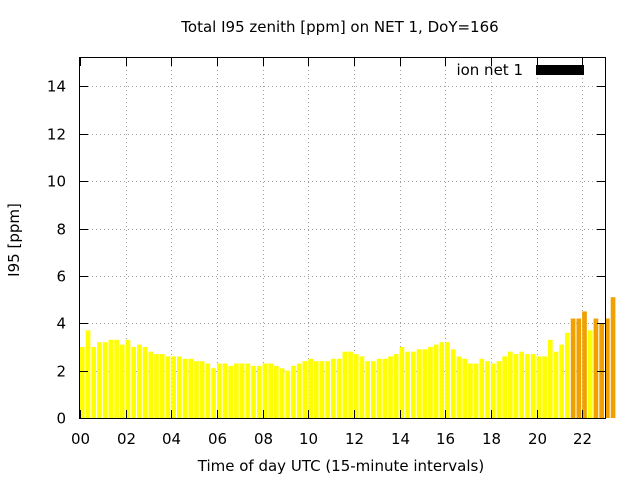 This screenshot has width=640, height=480. I want to click on x-axis-label: Time of day UTC (15-minute intervals), so click(340, 466).